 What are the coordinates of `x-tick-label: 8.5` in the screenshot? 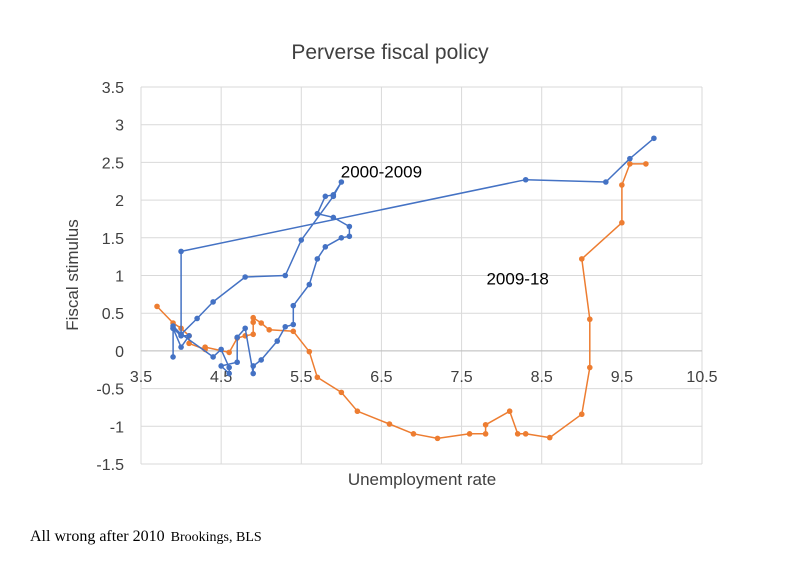 It's located at (542, 377).